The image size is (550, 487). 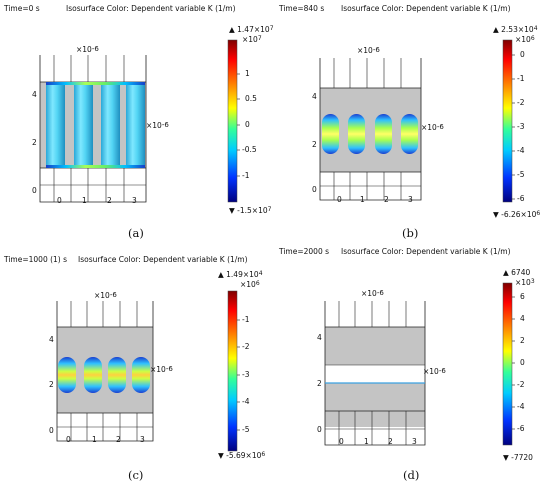 What do you see at coordinates (136, 233) in the screenshot?
I see `panel-caption: (a)` at bounding box center [136, 233].